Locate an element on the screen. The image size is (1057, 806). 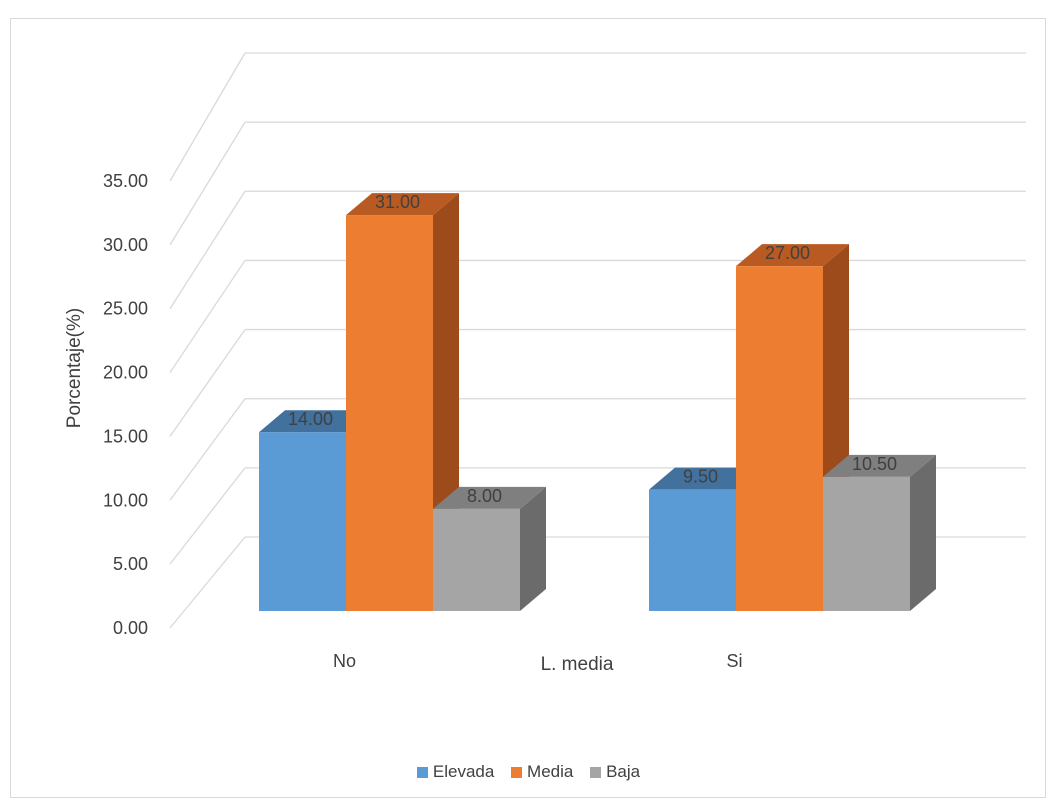
legend-swatch-elevada is located at coordinates (422, 772).